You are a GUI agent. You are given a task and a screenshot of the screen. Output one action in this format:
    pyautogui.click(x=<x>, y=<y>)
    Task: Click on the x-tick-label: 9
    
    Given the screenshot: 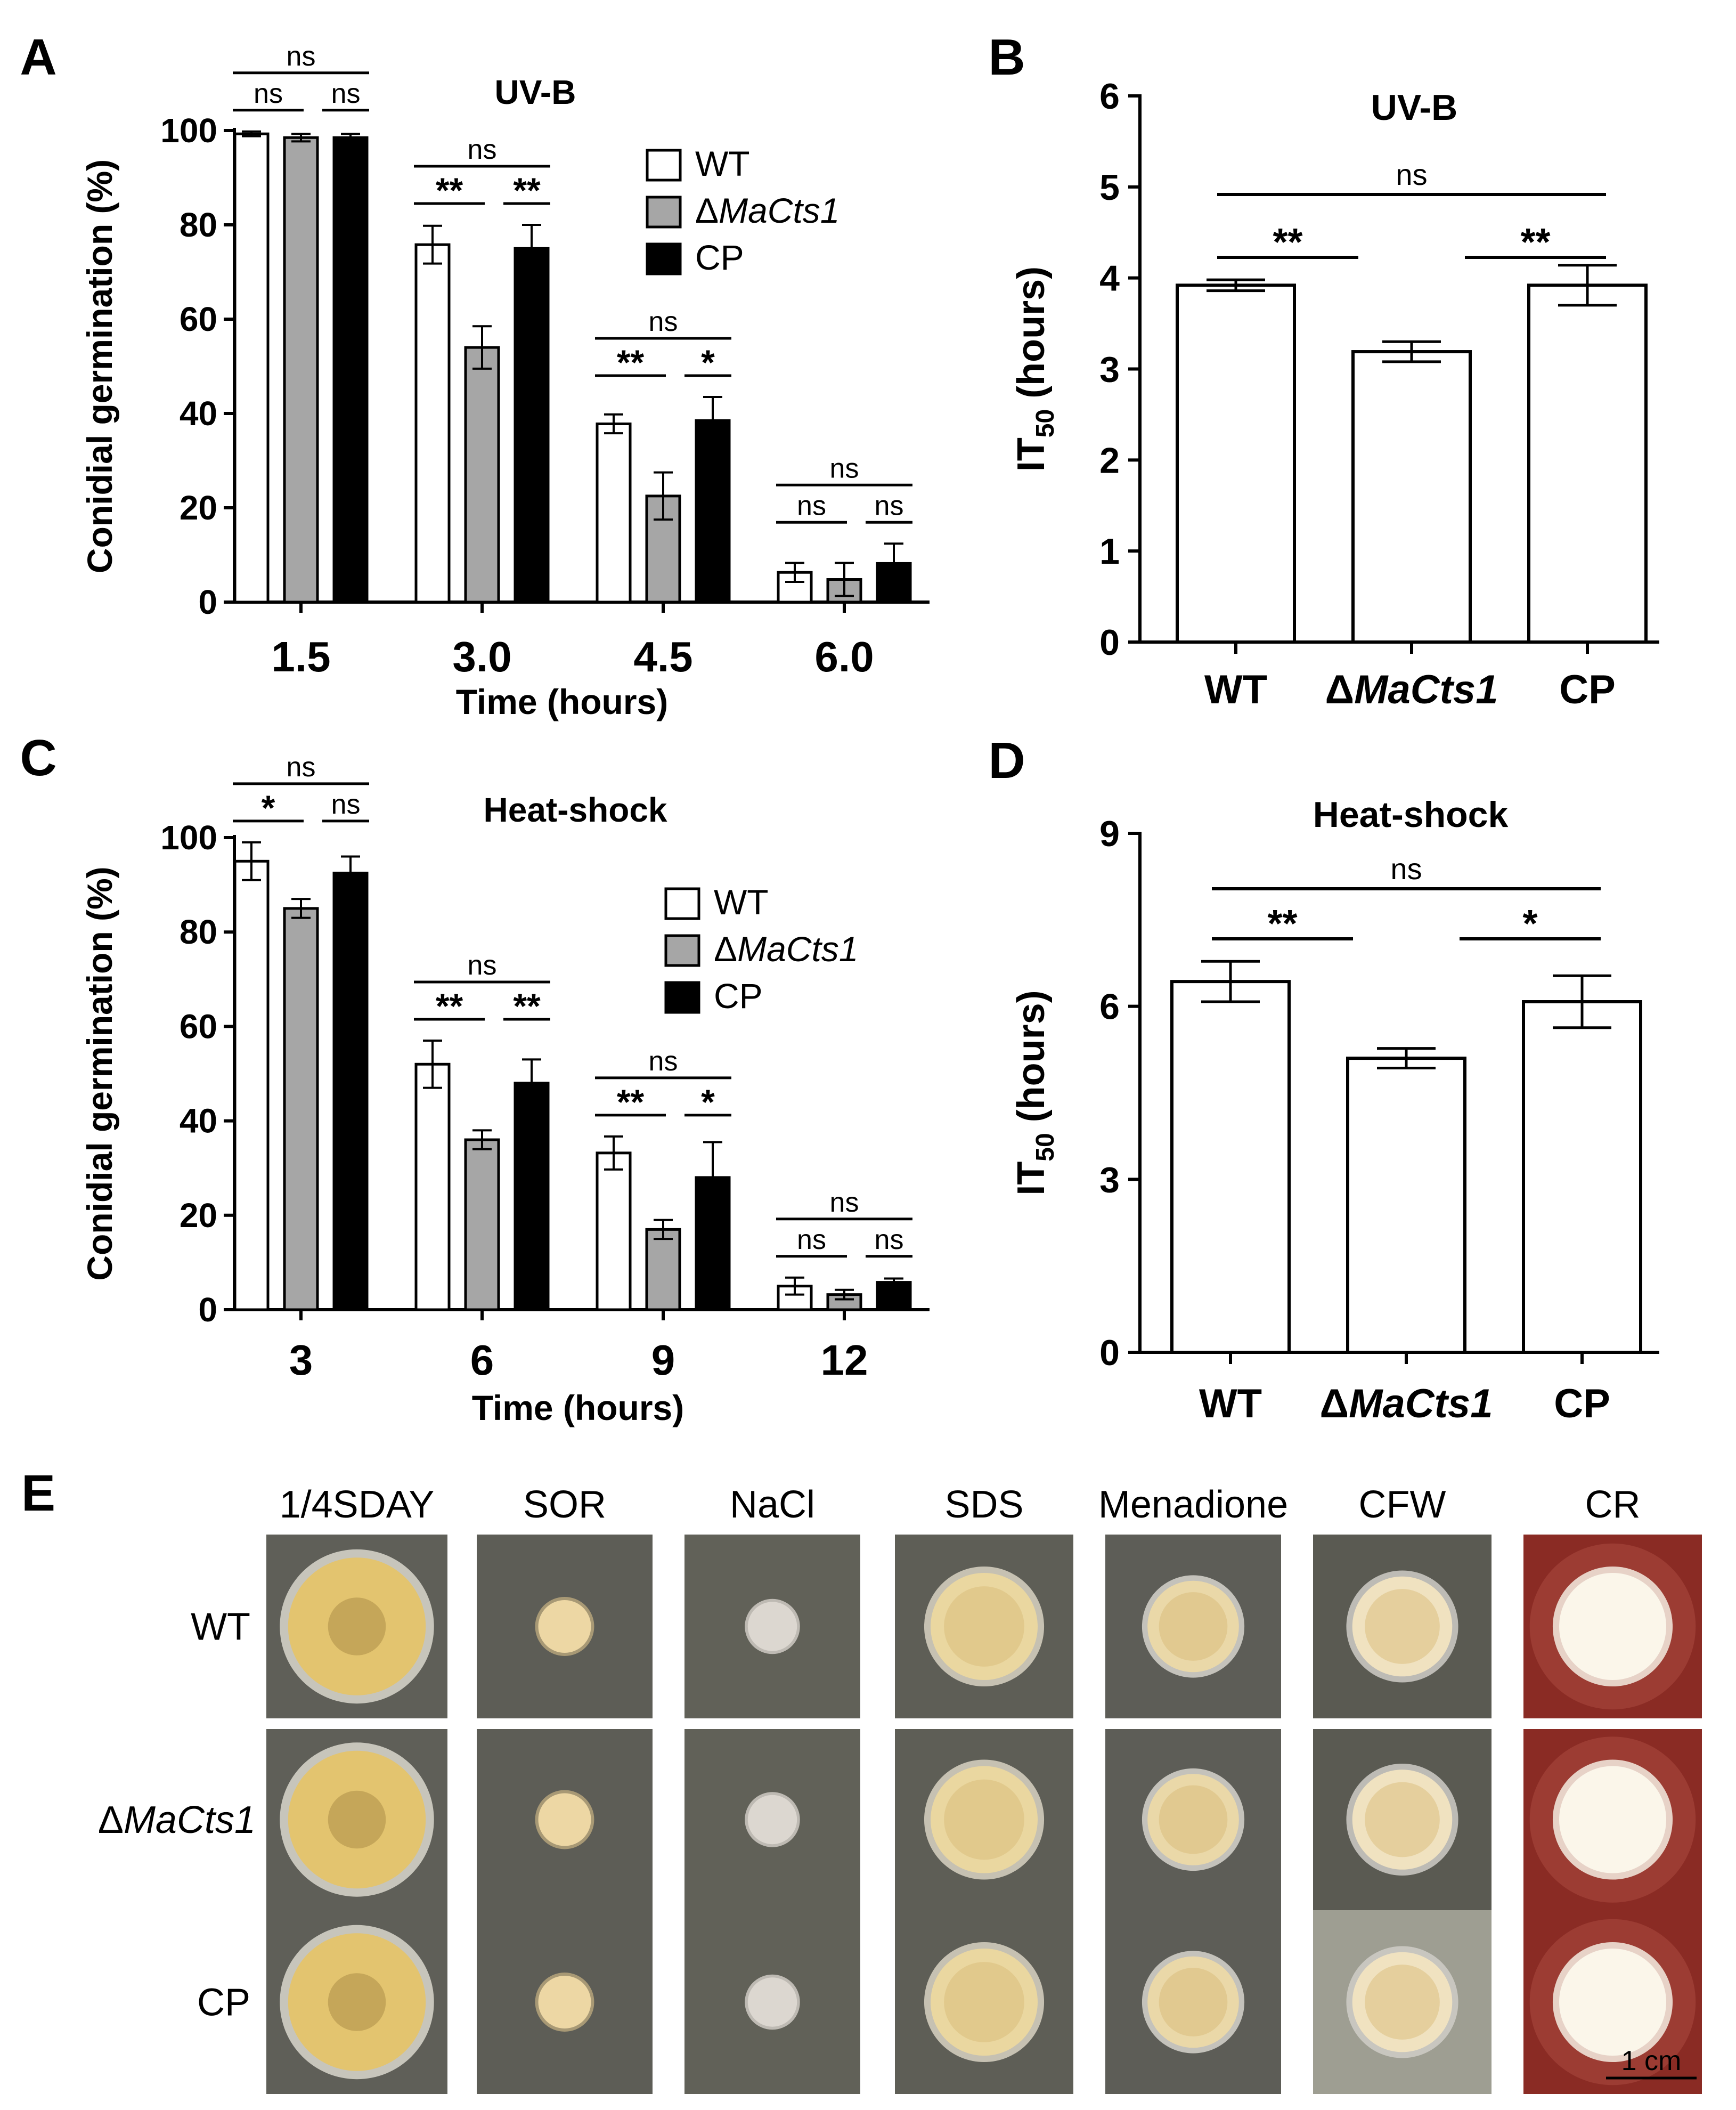 What is the action you would take?
    pyautogui.click(x=663, y=1360)
    